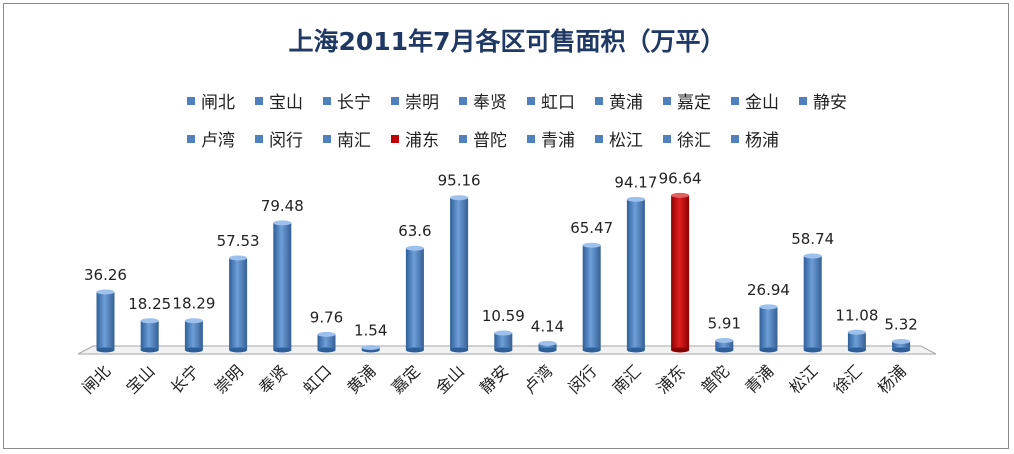 The image size is (1014, 454). I want to click on legend-label: 静安, so click(830, 103).